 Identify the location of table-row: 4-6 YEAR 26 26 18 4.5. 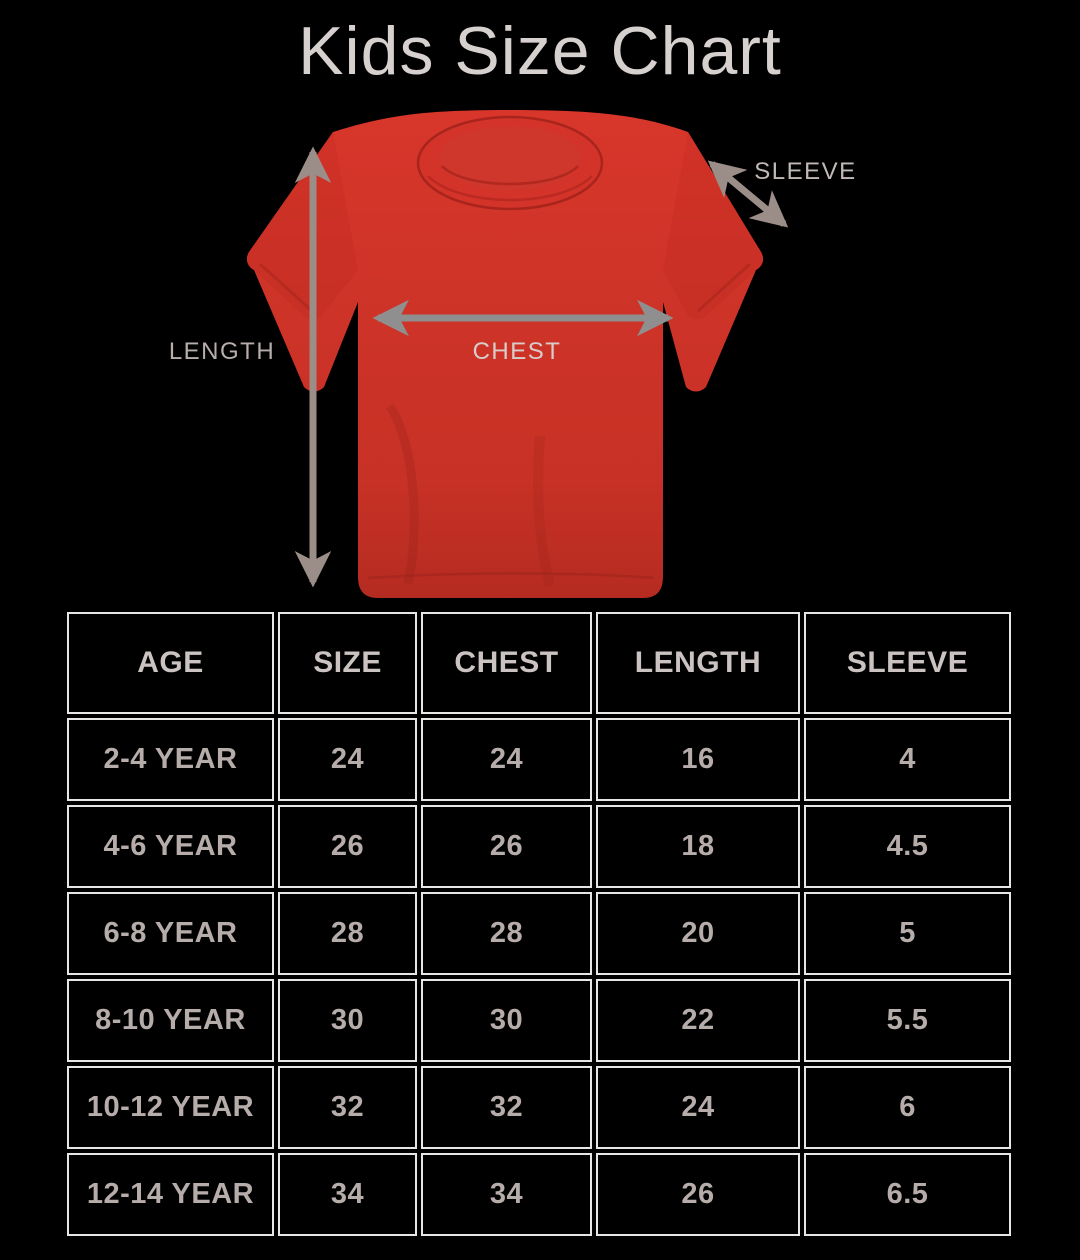
(539, 846).